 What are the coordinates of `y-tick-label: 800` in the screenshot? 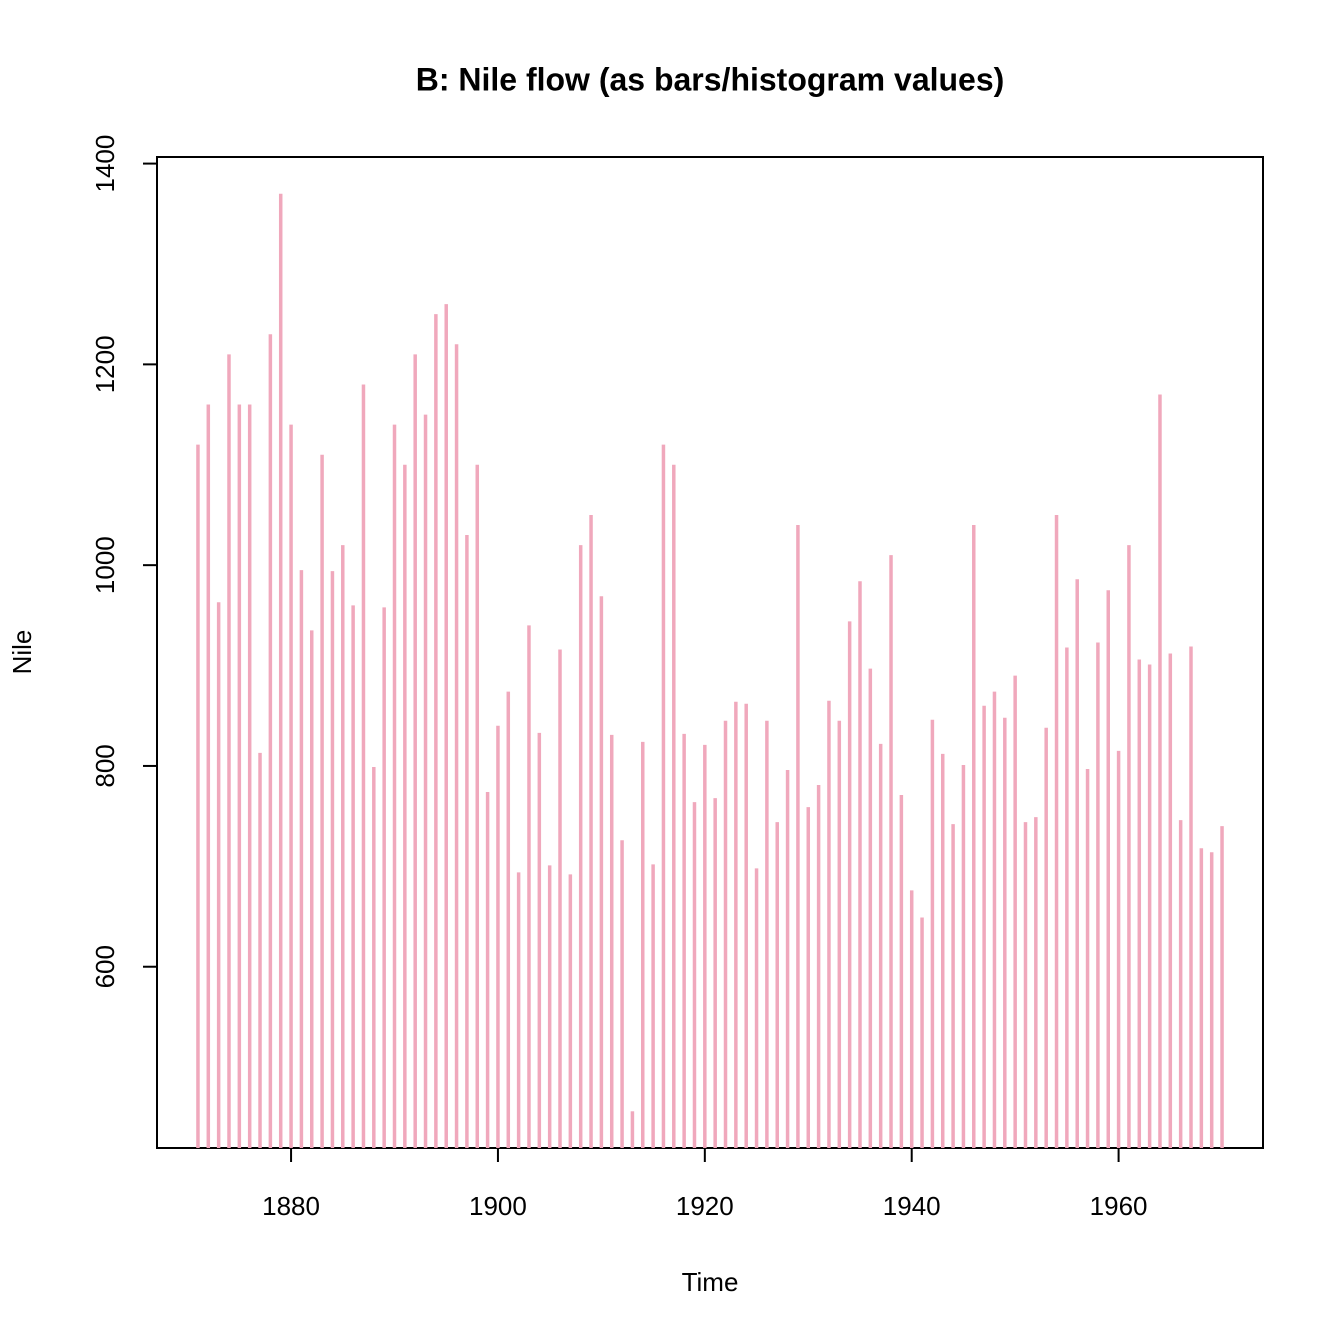 It's located at (105, 765).